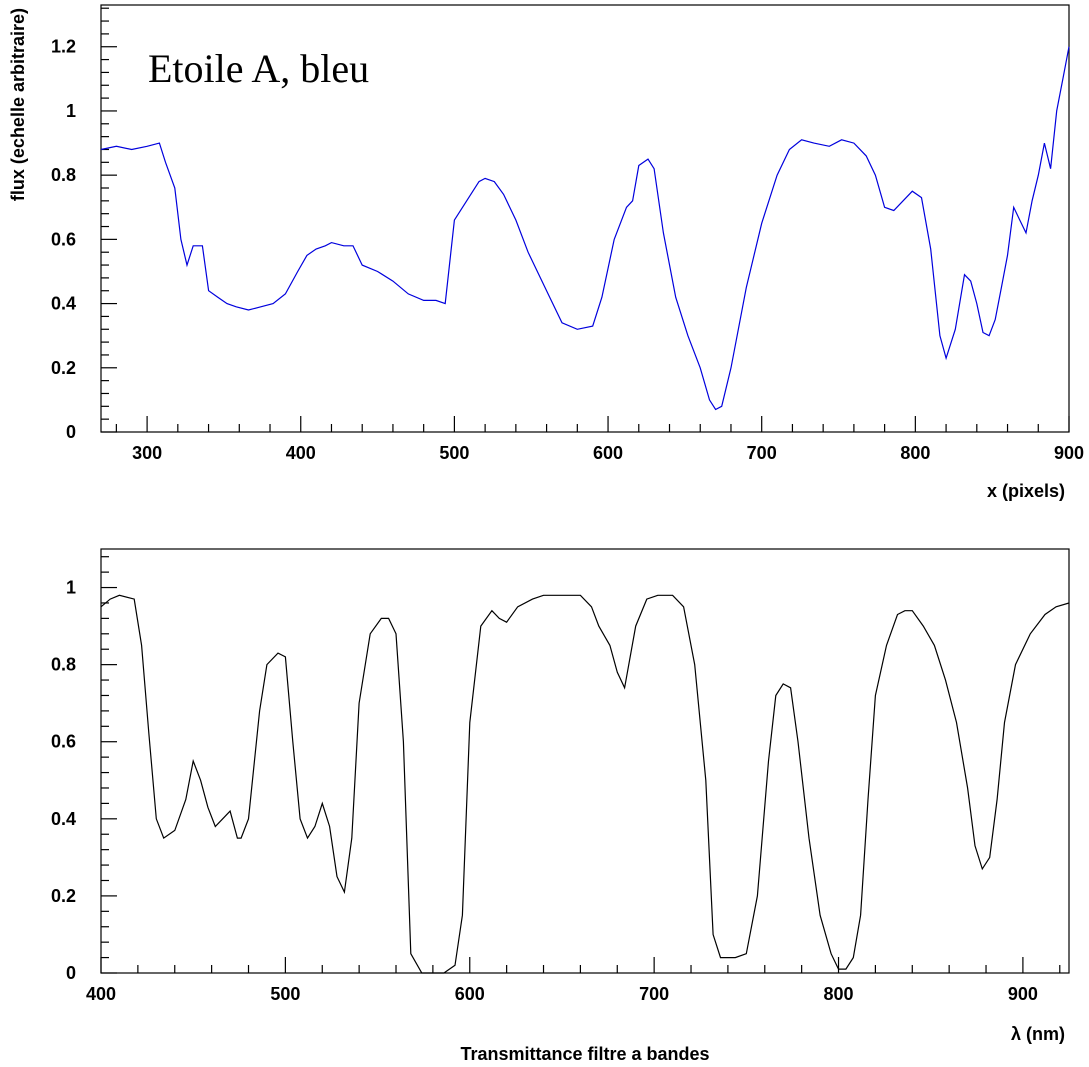 This screenshot has width=1089, height=1067. What do you see at coordinates (584, 1054) in the screenshot?
I see `chart-caption: Transmittance filtre a bandes` at bounding box center [584, 1054].